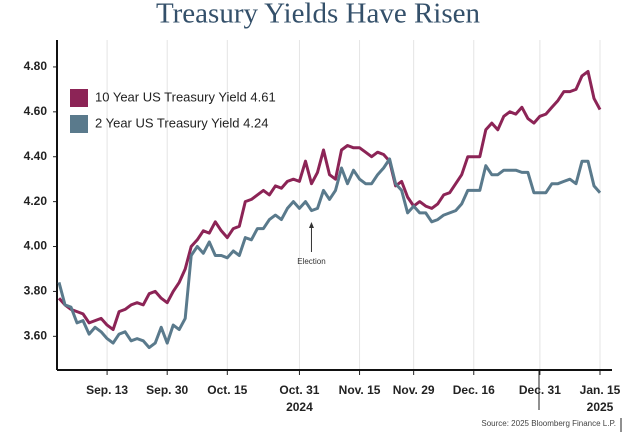 The height and width of the screenshot is (442, 638). What do you see at coordinates (318, 15) in the screenshot?
I see `chart-title: Treasury Yields Have Risen` at bounding box center [318, 15].